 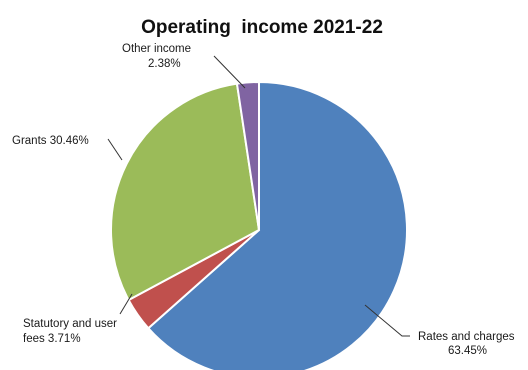 I want to click on slice-label: Statutory and user, so click(x=70, y=324).